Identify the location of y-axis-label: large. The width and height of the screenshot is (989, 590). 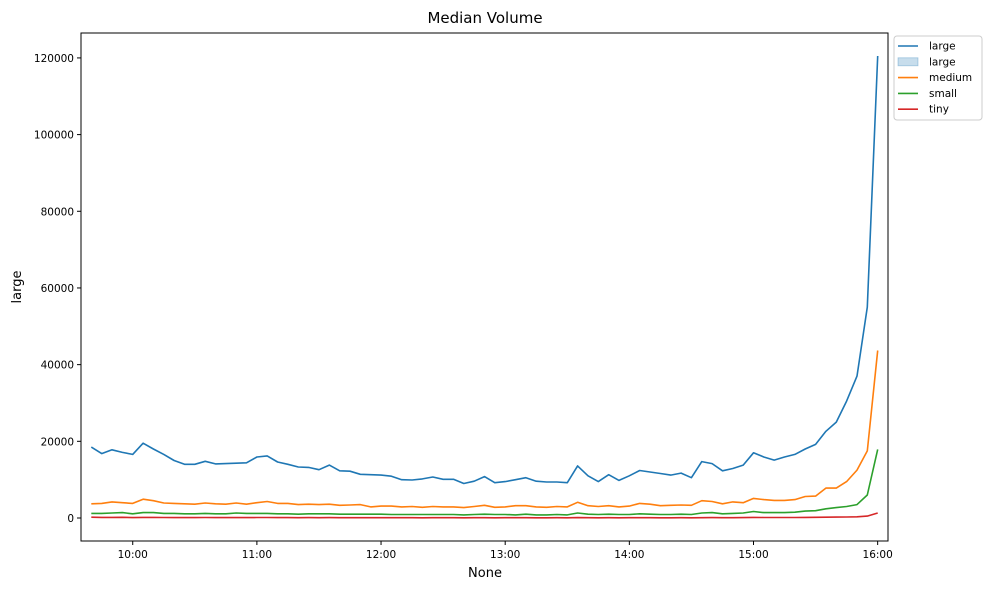
(17, 287).